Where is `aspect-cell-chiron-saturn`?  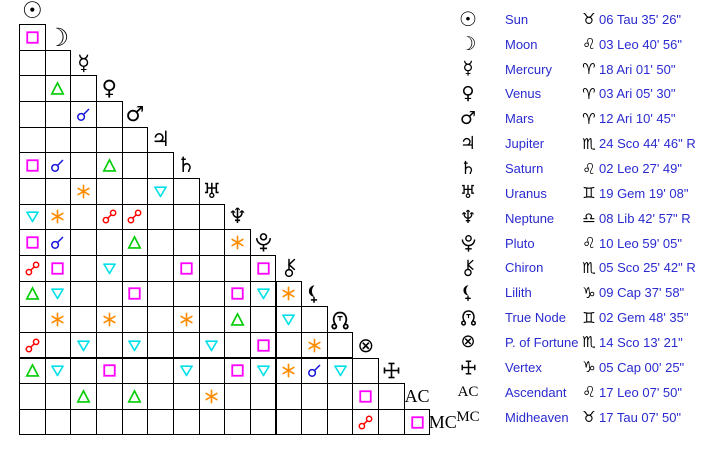 aspect-cell-chiron-saturn is located at coordinates (186, 268).